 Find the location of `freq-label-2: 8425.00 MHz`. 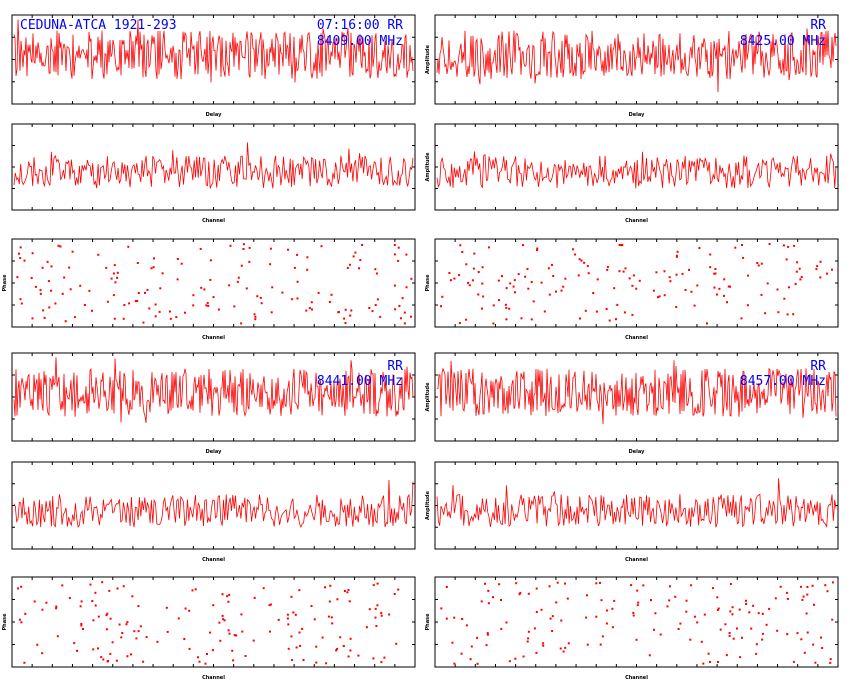

freq-label-2: 8425.00 MHz is located at coordinates (783, 41).